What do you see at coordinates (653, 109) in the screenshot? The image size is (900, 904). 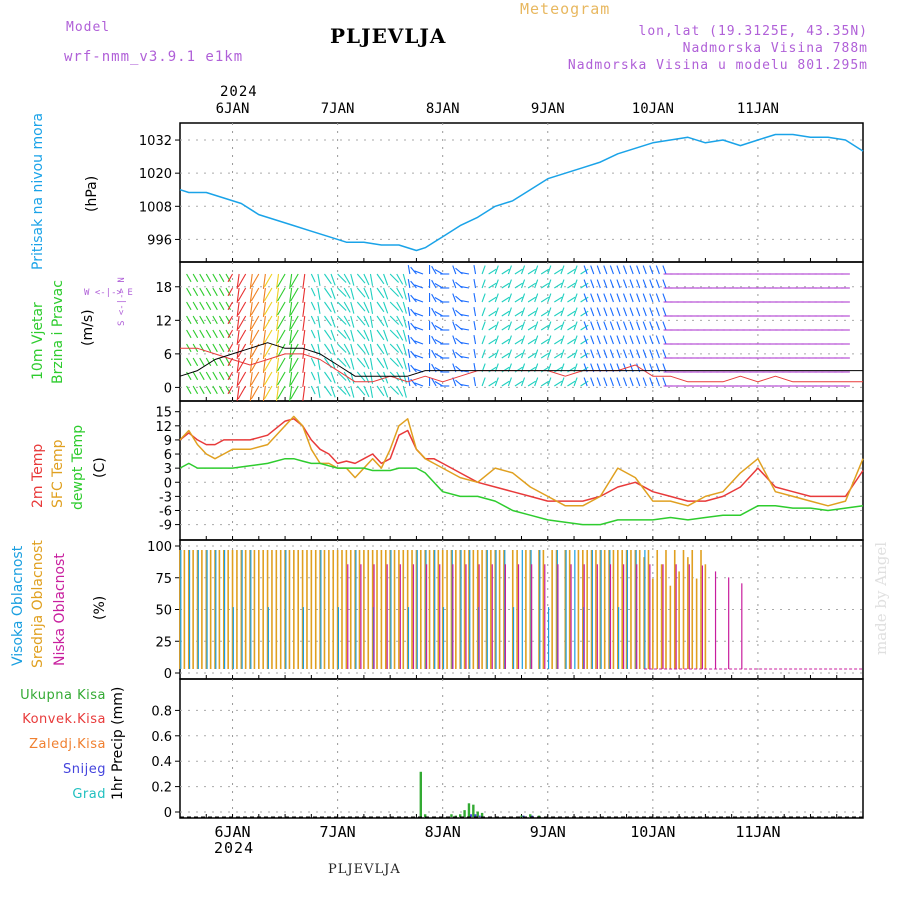 I see `date-label-top: 10JAN` at bounding box center [653, 109].